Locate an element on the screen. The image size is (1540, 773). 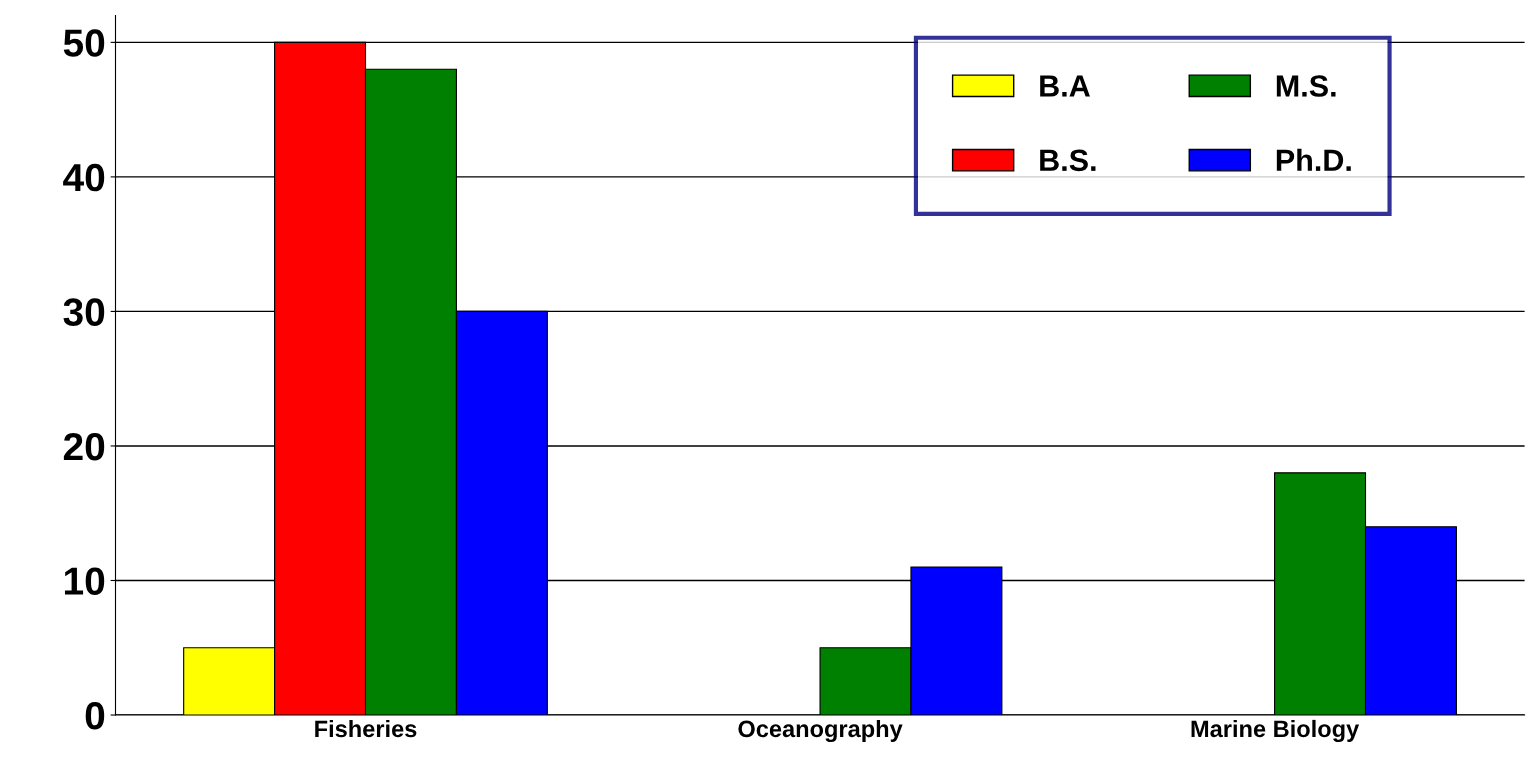
x-tick-label: Fisheries is located at coordinates (366, 728).